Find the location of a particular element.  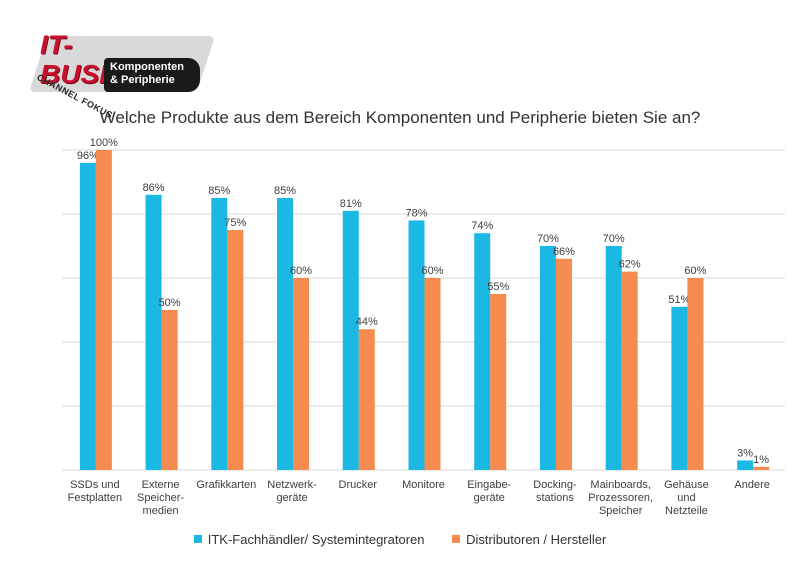

data-label: 100% is located at coordinates (104, 143).